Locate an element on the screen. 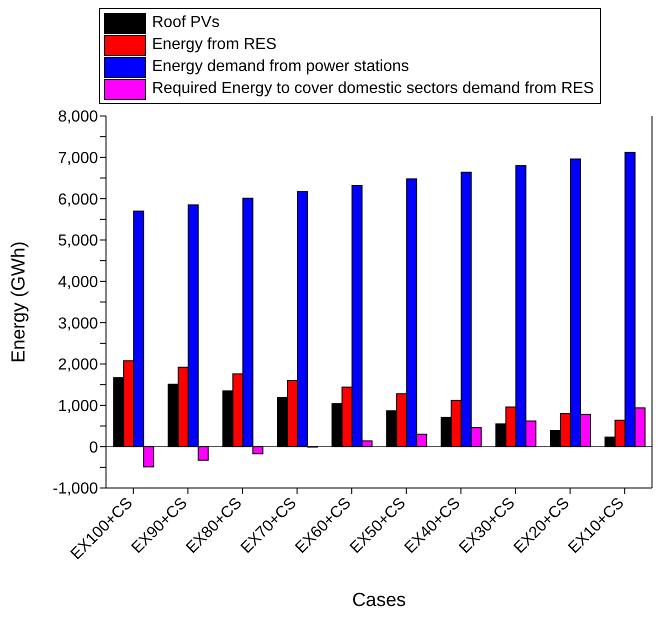  x-axis-title: Cases is located at coordinates (379, 600).